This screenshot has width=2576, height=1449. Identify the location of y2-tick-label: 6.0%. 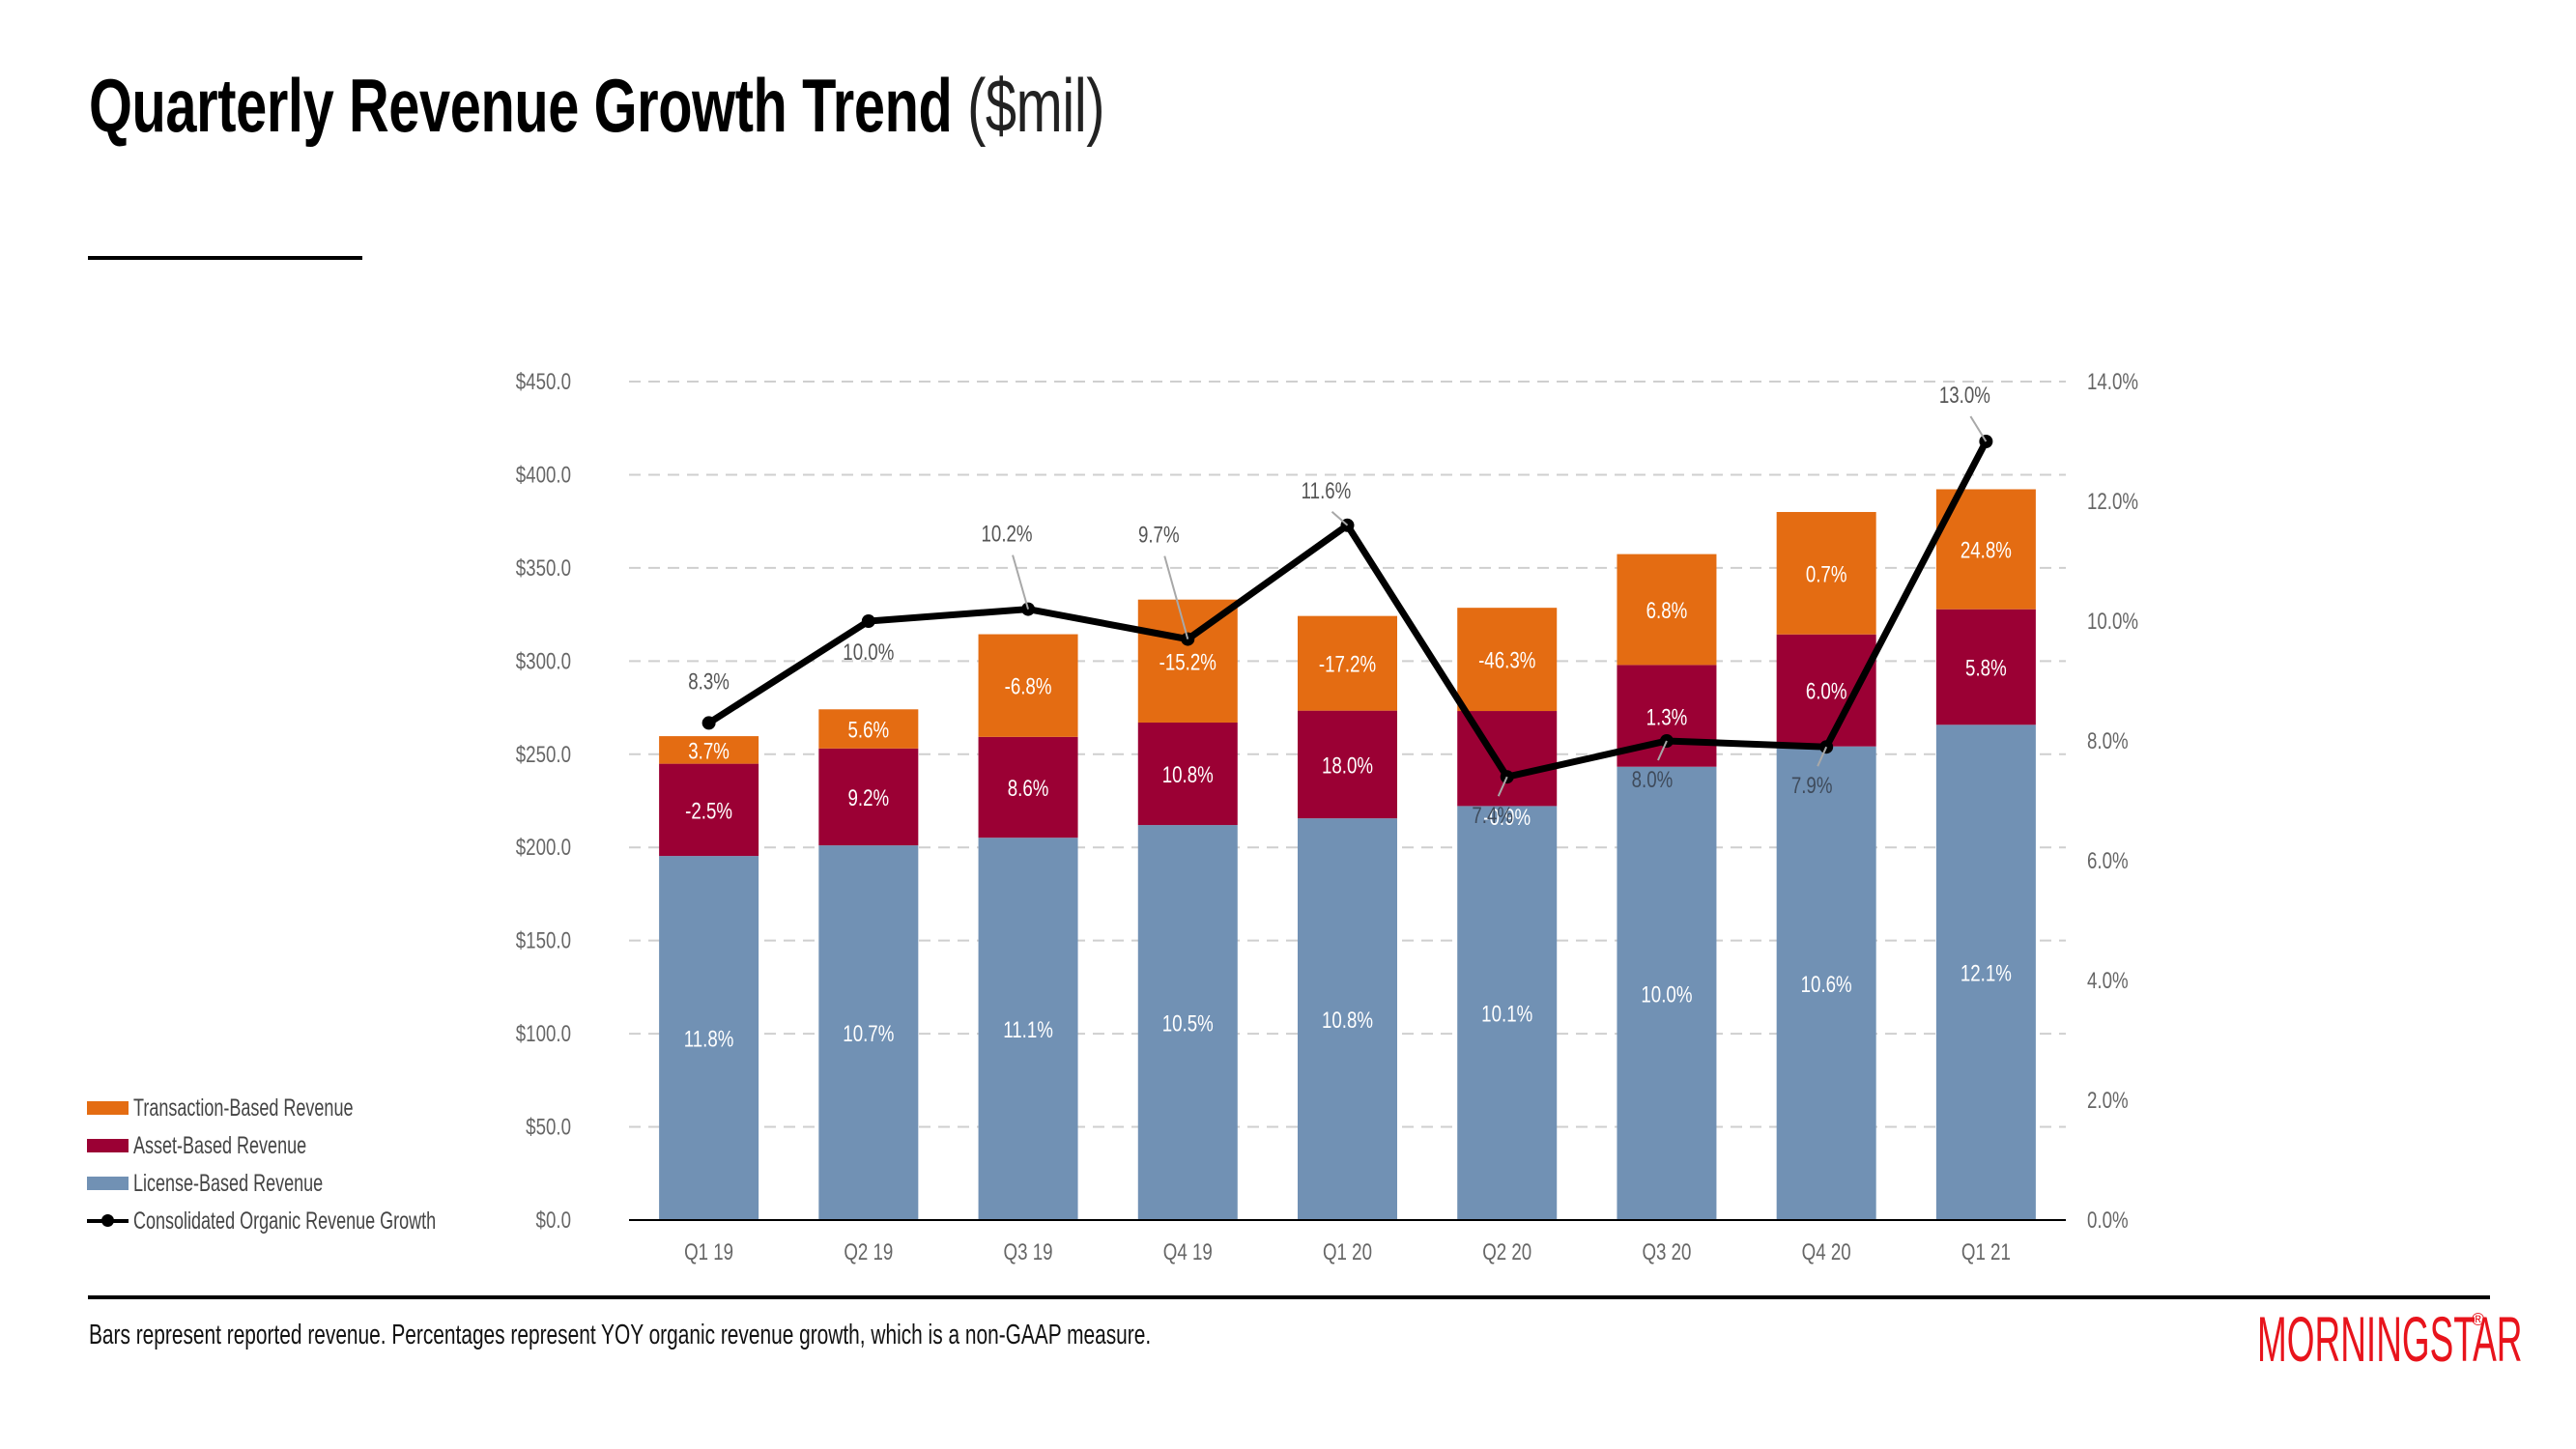
(2108, 861).